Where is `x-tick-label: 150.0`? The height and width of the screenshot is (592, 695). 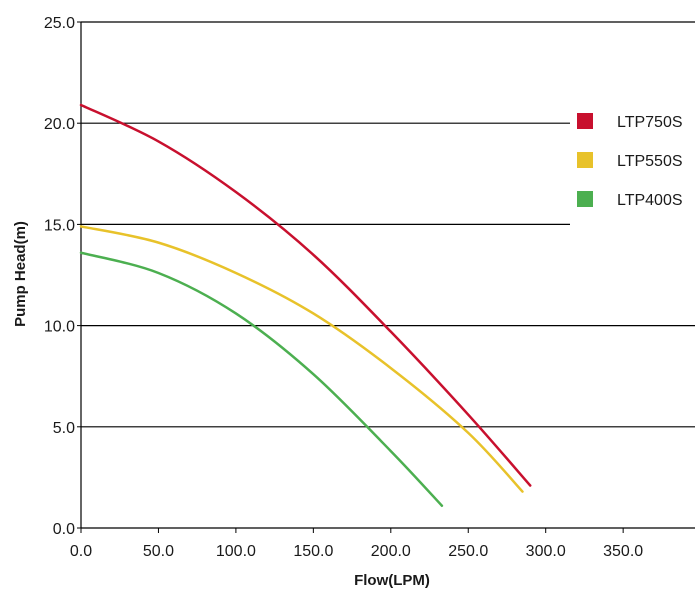 x-tick-label: 150.0 is located at coordinates (313, 551).